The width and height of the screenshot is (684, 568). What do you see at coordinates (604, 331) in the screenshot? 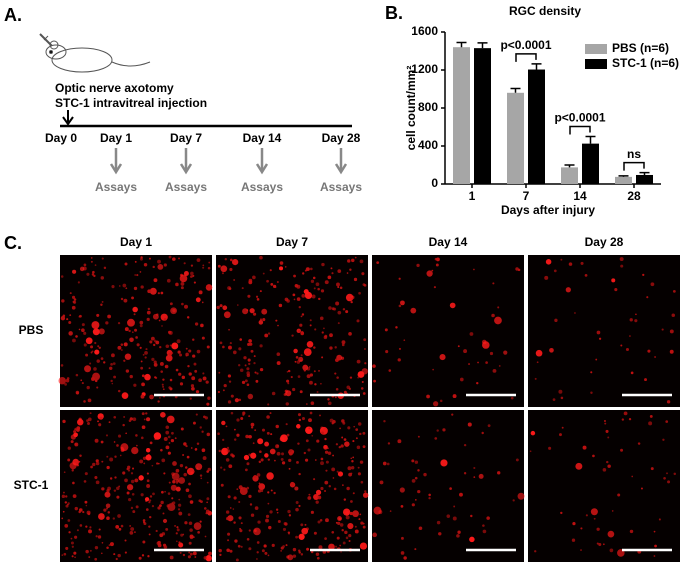
I see `micrograph-bg` at bounding box center [604, 331].